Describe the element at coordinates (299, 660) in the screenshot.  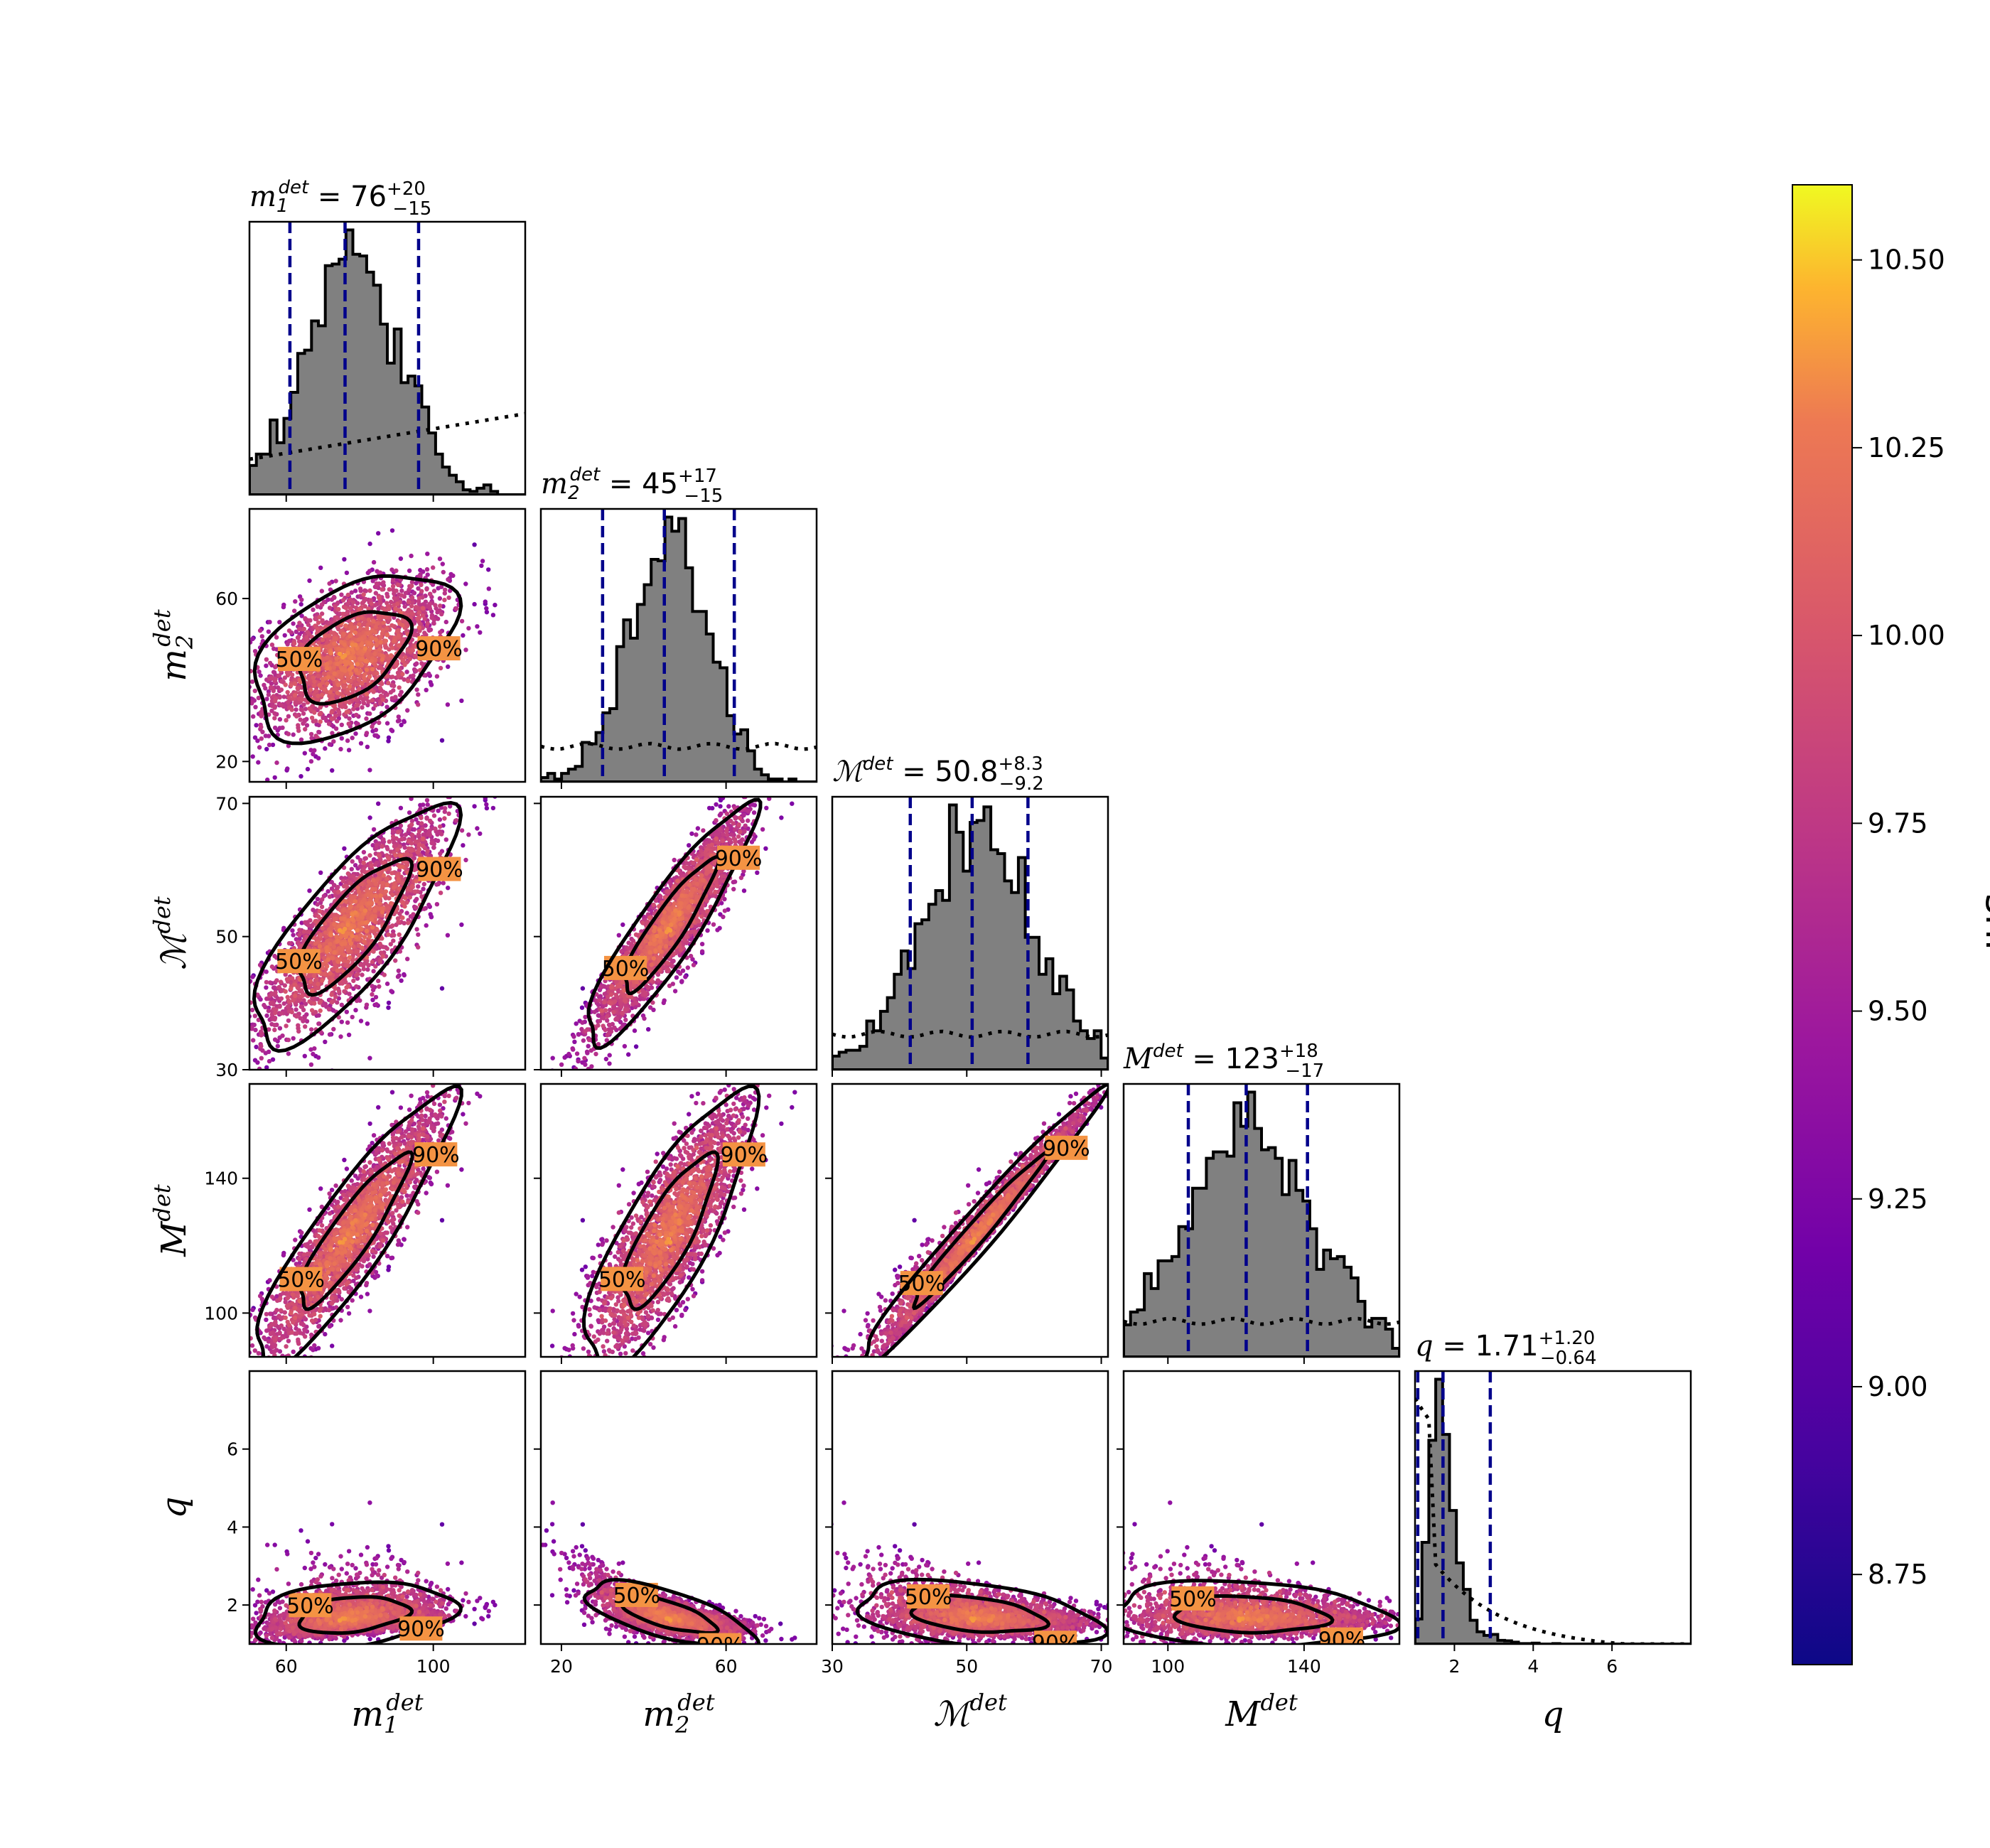
I see `contour-label: 50%` at that location.